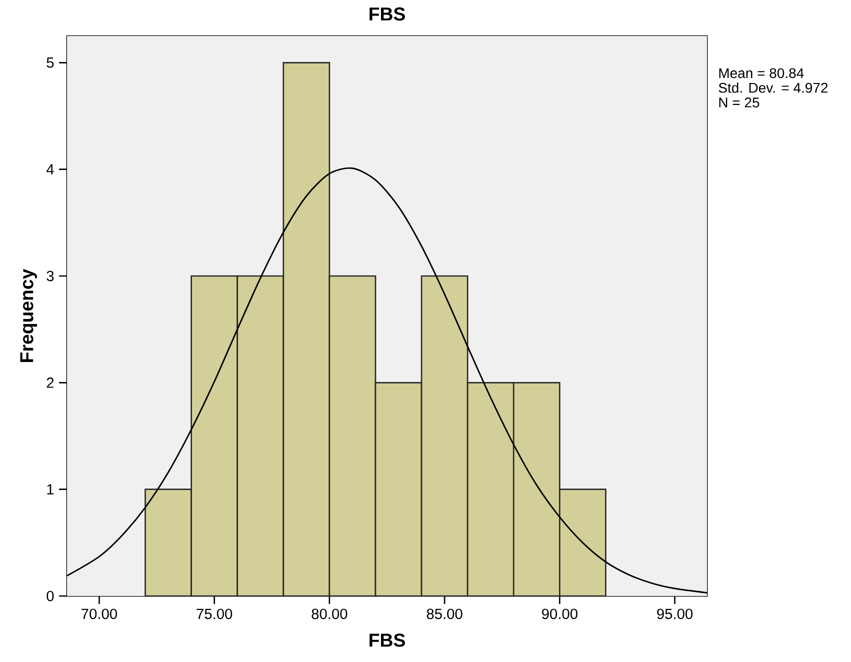 The image size is (851, 662). What do you see at coordinates (330, 614) in the screenshot?
I see `x-tick-label: 80.00` at bounding box center [330, 614].